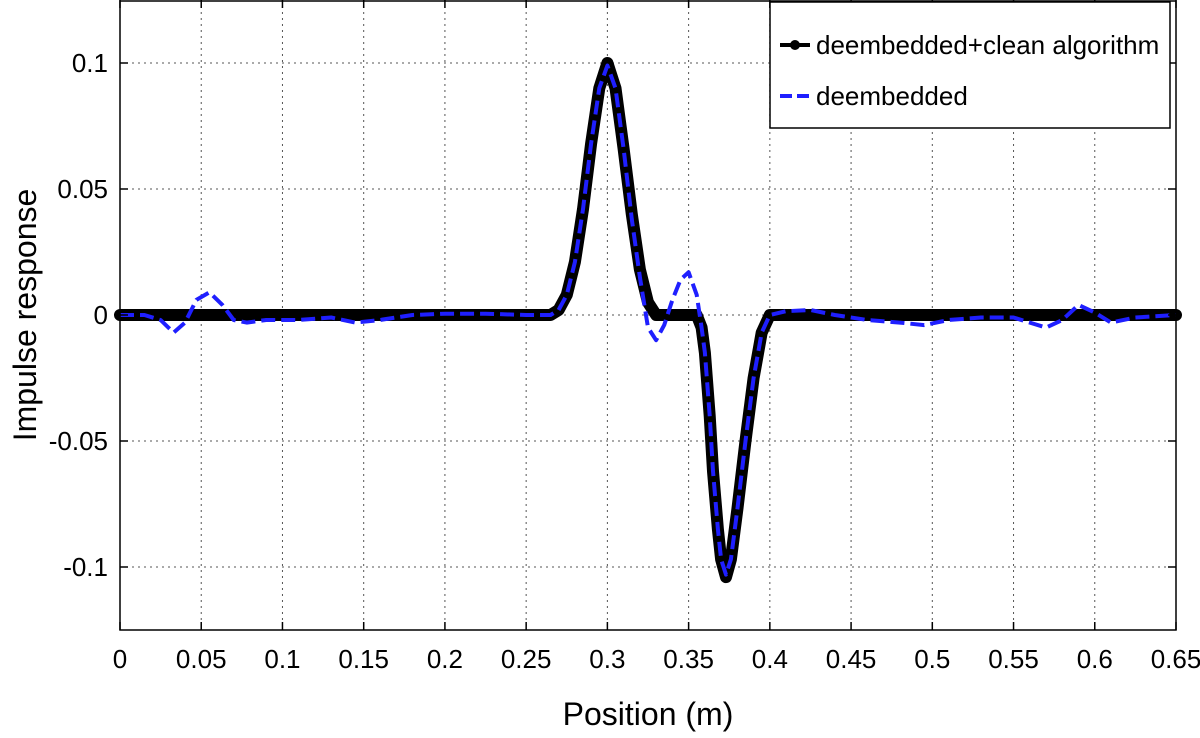 The width and height of the screenshot is (1200, 738). What do you see at coordinates (363, 659) in the screenshot?
I see `x-tick-label: 0.15` at bounding box center [363, 659].